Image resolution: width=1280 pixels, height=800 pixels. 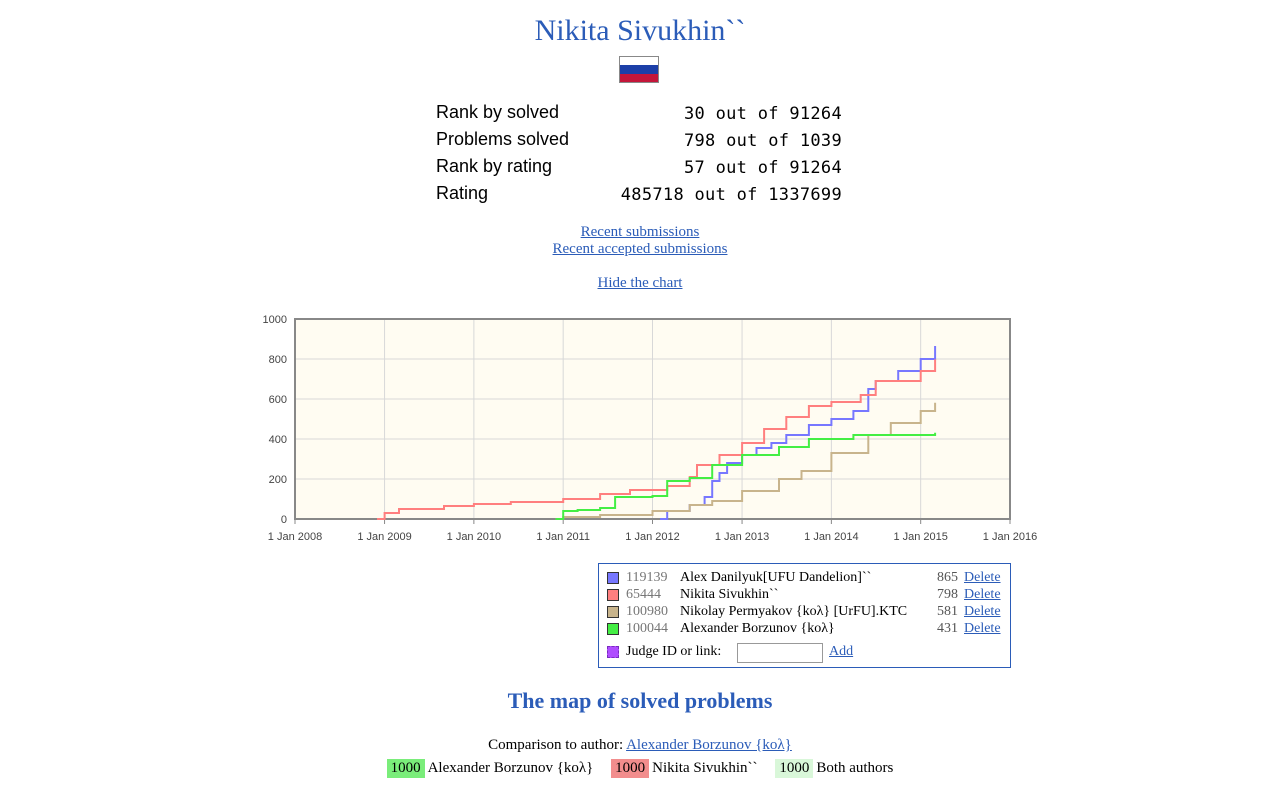 I want to click on key-label: Both authors, so click(x=855, y=768).